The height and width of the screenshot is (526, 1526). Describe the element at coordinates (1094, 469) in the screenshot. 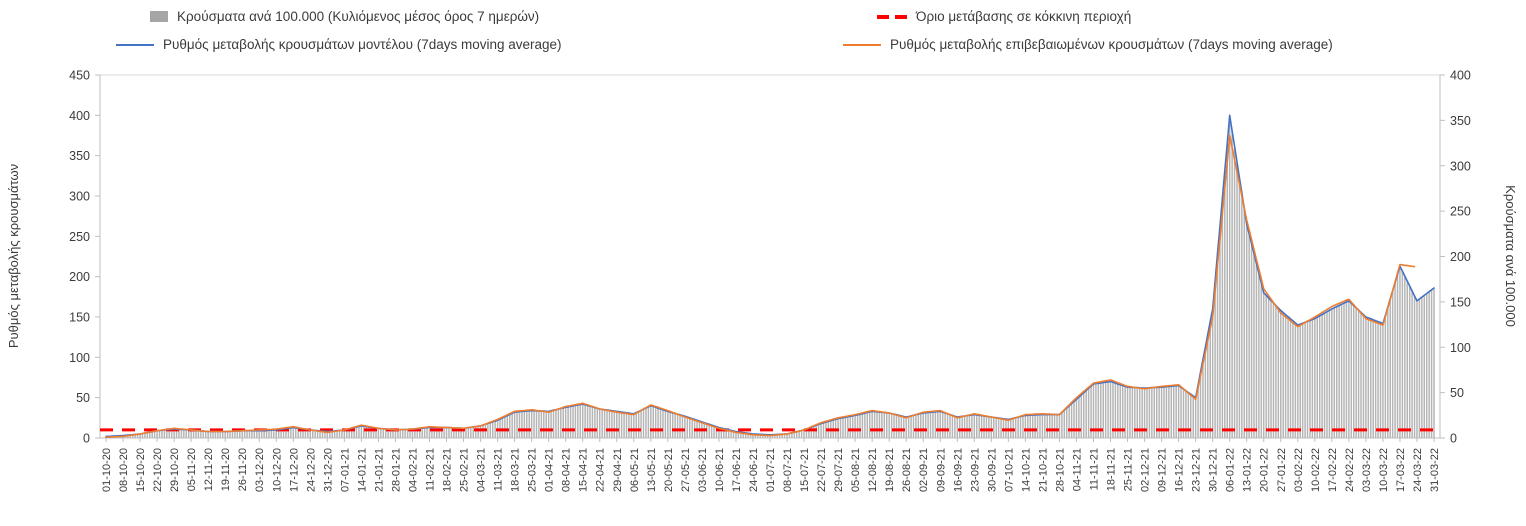

I see `svg-text: 11-11-21` at that location.